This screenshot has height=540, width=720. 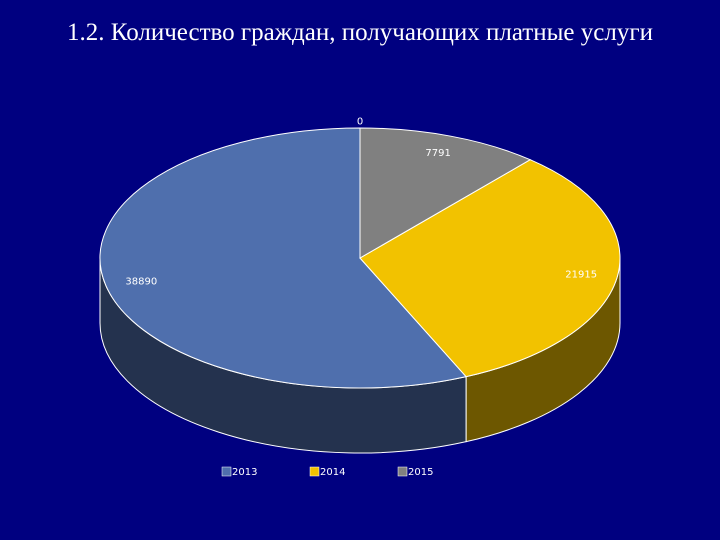 I want to click on data-label: 7791, so click(x=437, y=153).